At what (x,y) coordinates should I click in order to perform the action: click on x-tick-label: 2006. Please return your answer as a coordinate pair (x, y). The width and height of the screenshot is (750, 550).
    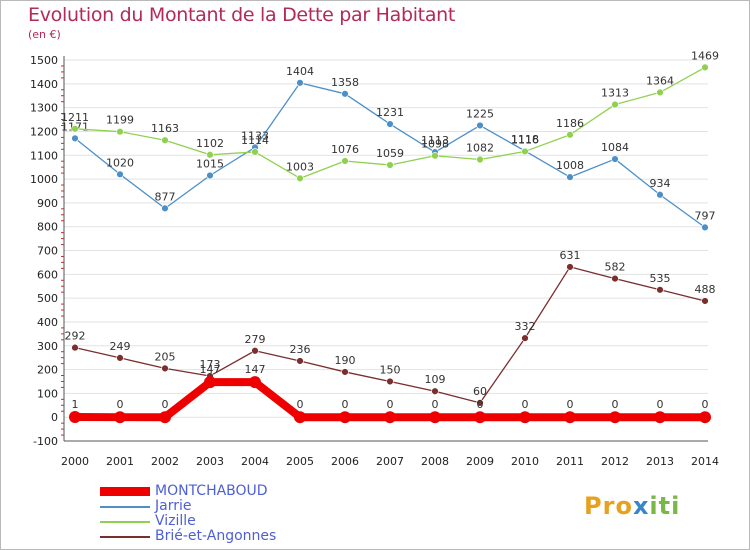
    Looking at the image, I should click on (345, 461).